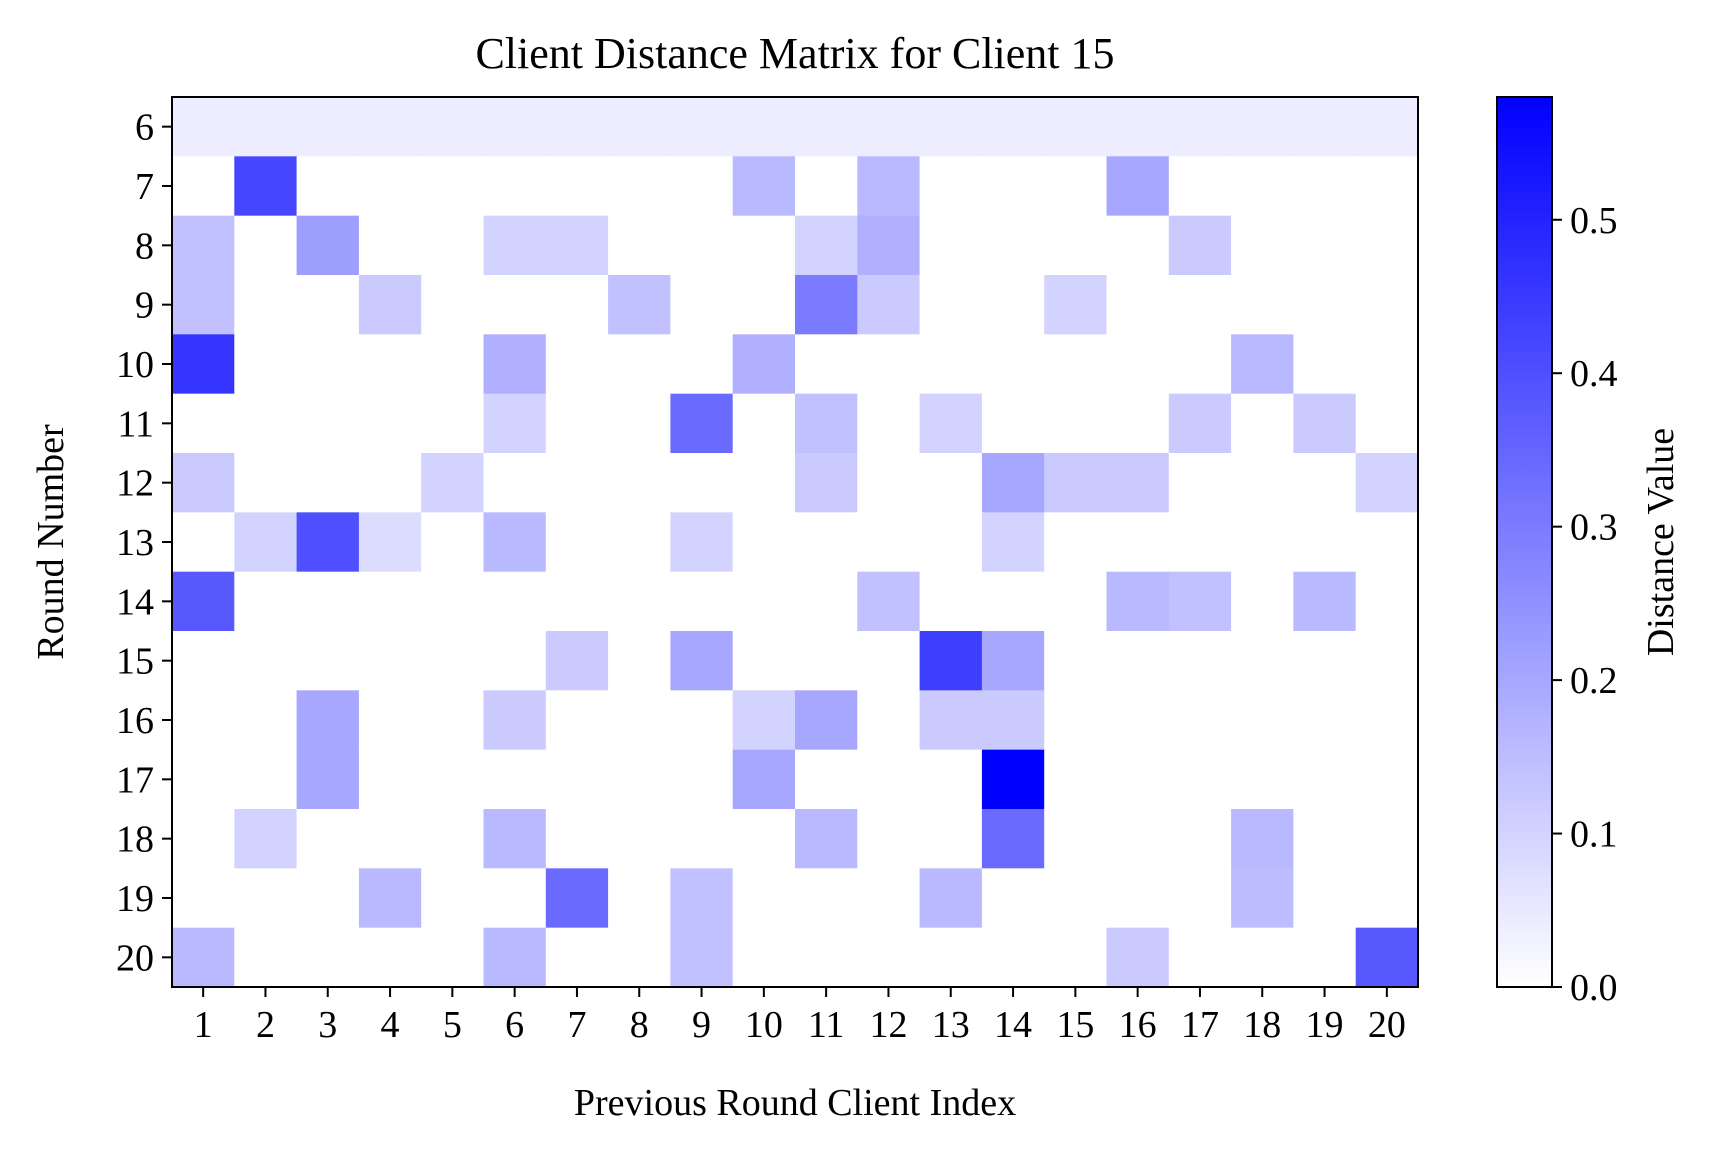 The width and height of the screenshot is (1718, 1152). Describe the element at coordinates (135, 543) in the screenshot. I see `y-tick-label: 13` at that location.